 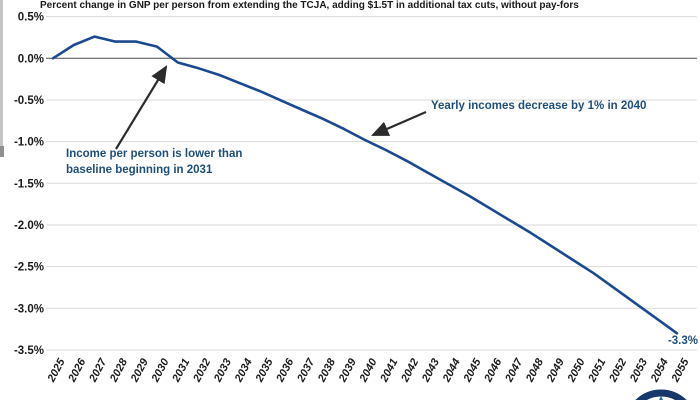 I want to click on y-tick-label: -2.5%, so click(x=29, y=268).